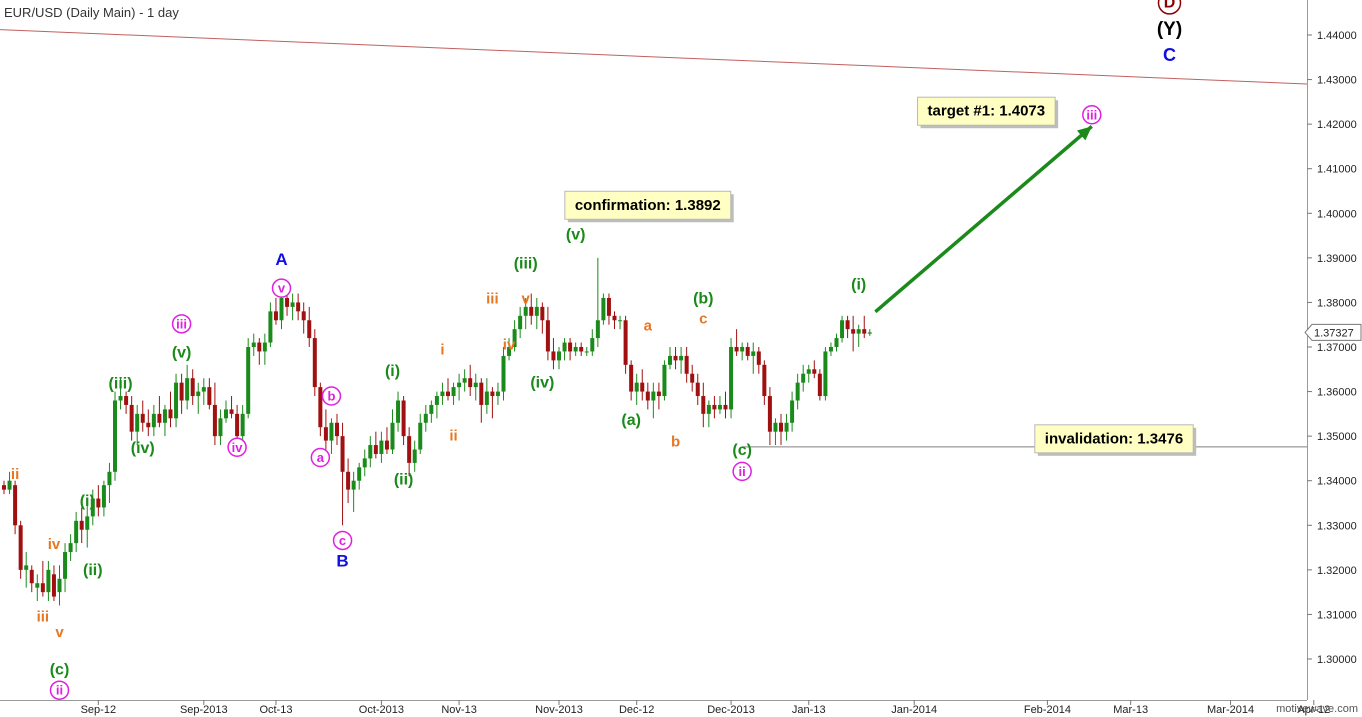  I want to click on trendline-layer, so click(654, 57).